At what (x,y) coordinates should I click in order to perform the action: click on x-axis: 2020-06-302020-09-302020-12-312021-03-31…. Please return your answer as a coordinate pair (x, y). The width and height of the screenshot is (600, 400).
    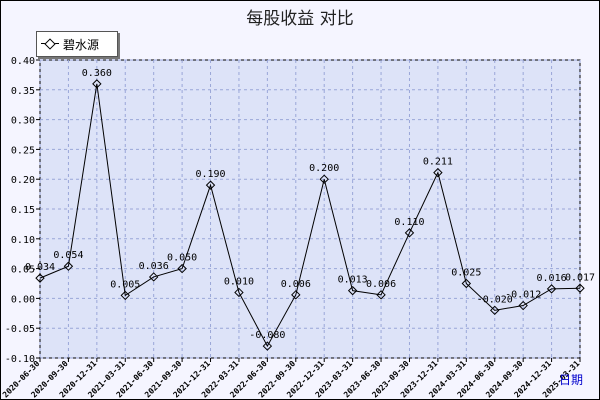
    Looking at the image, I should click on (291, 378).